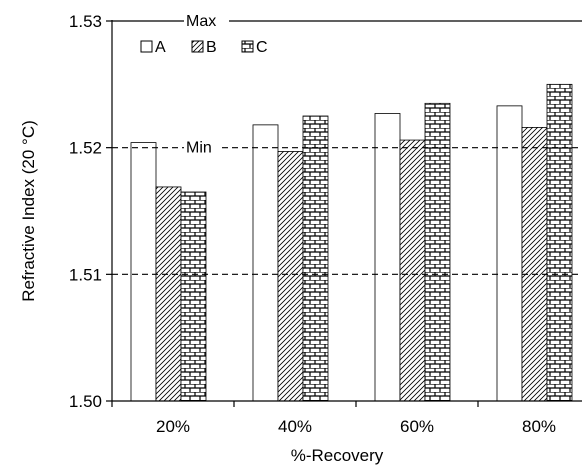 The height and width of the screenshot is (469, 582). What do you see at coordinates (168, 294) in the screenshot?
I see `bar-b-20pct` at bounding box center [168, 294].